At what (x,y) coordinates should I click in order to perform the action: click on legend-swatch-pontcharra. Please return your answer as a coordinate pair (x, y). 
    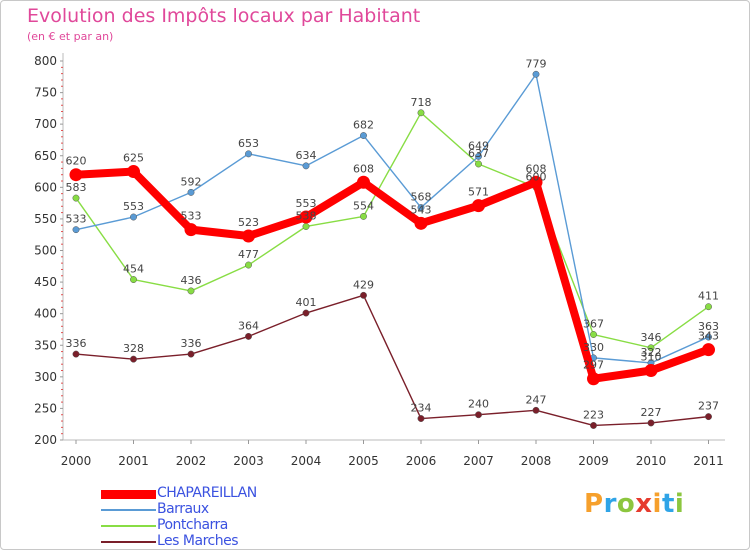
    Looking at the image, I should click on (128, 526).